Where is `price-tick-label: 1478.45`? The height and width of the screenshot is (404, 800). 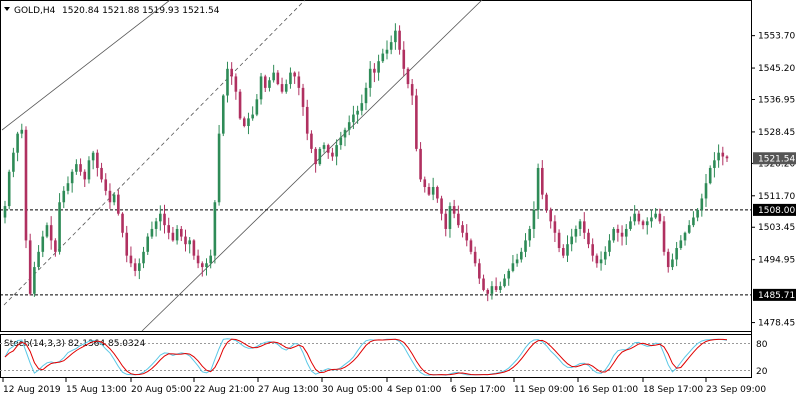 price-tick-label: 1478.45 is located at coordinates (776, 324).